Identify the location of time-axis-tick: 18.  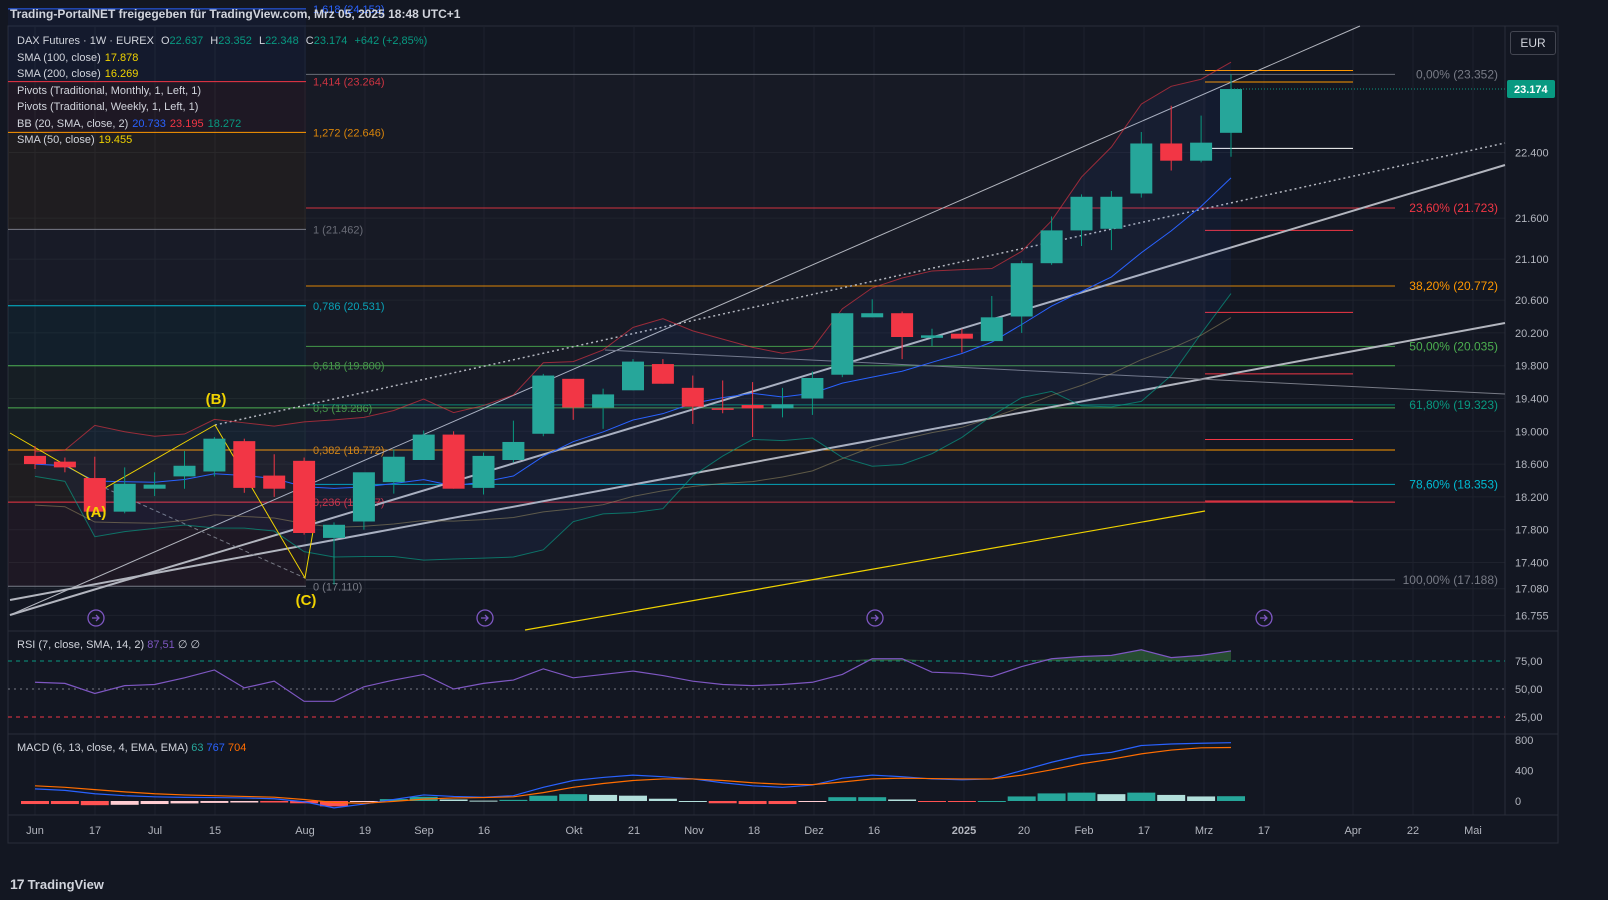
(754, 831).